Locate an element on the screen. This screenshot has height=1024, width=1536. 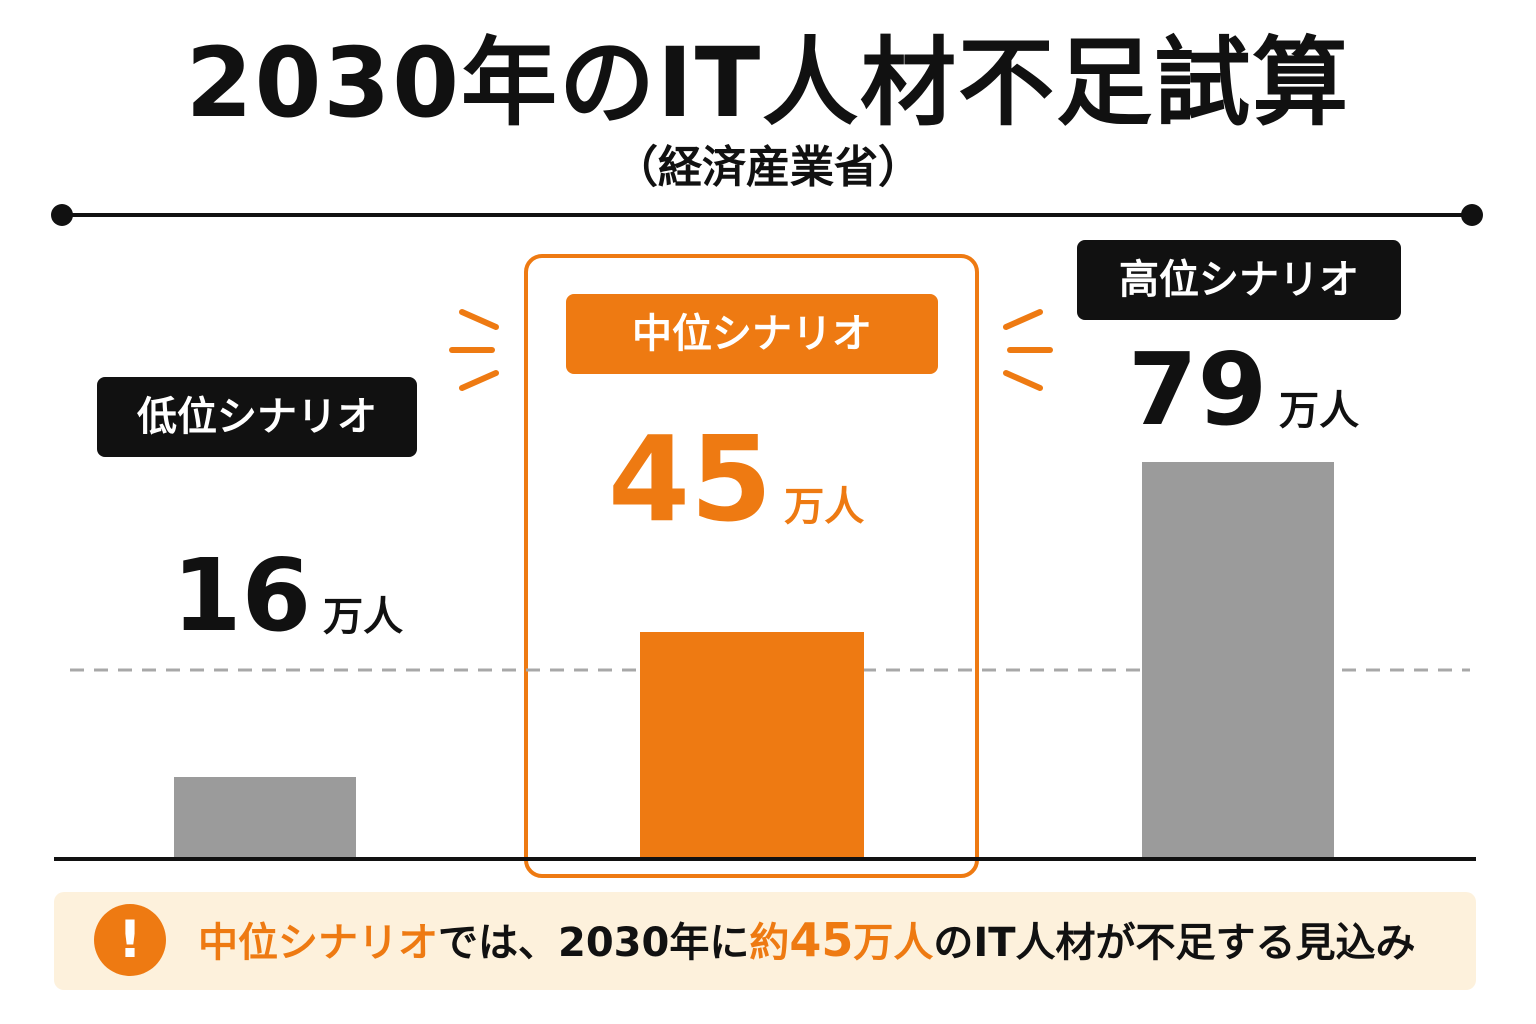
note-highlight-phrase: 中位シナリオ is located at coordinates (318, 943).